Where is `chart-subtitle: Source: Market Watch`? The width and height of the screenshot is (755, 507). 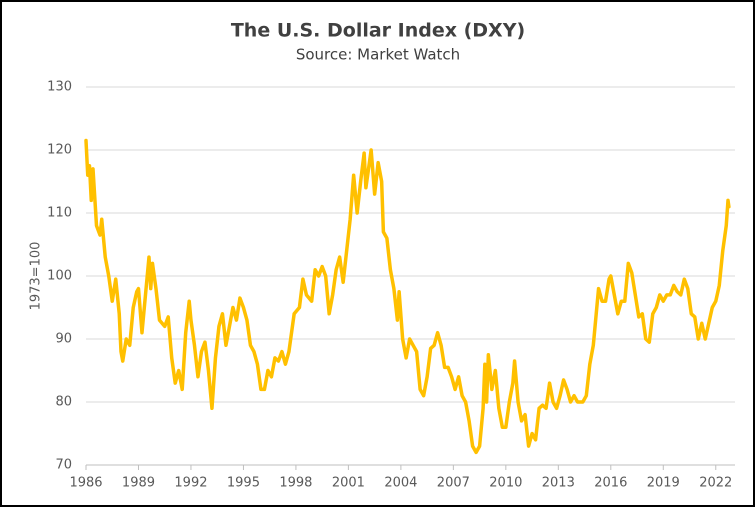 chart-subtitle: Source: Market Watch is located at coordinates (378, 55).